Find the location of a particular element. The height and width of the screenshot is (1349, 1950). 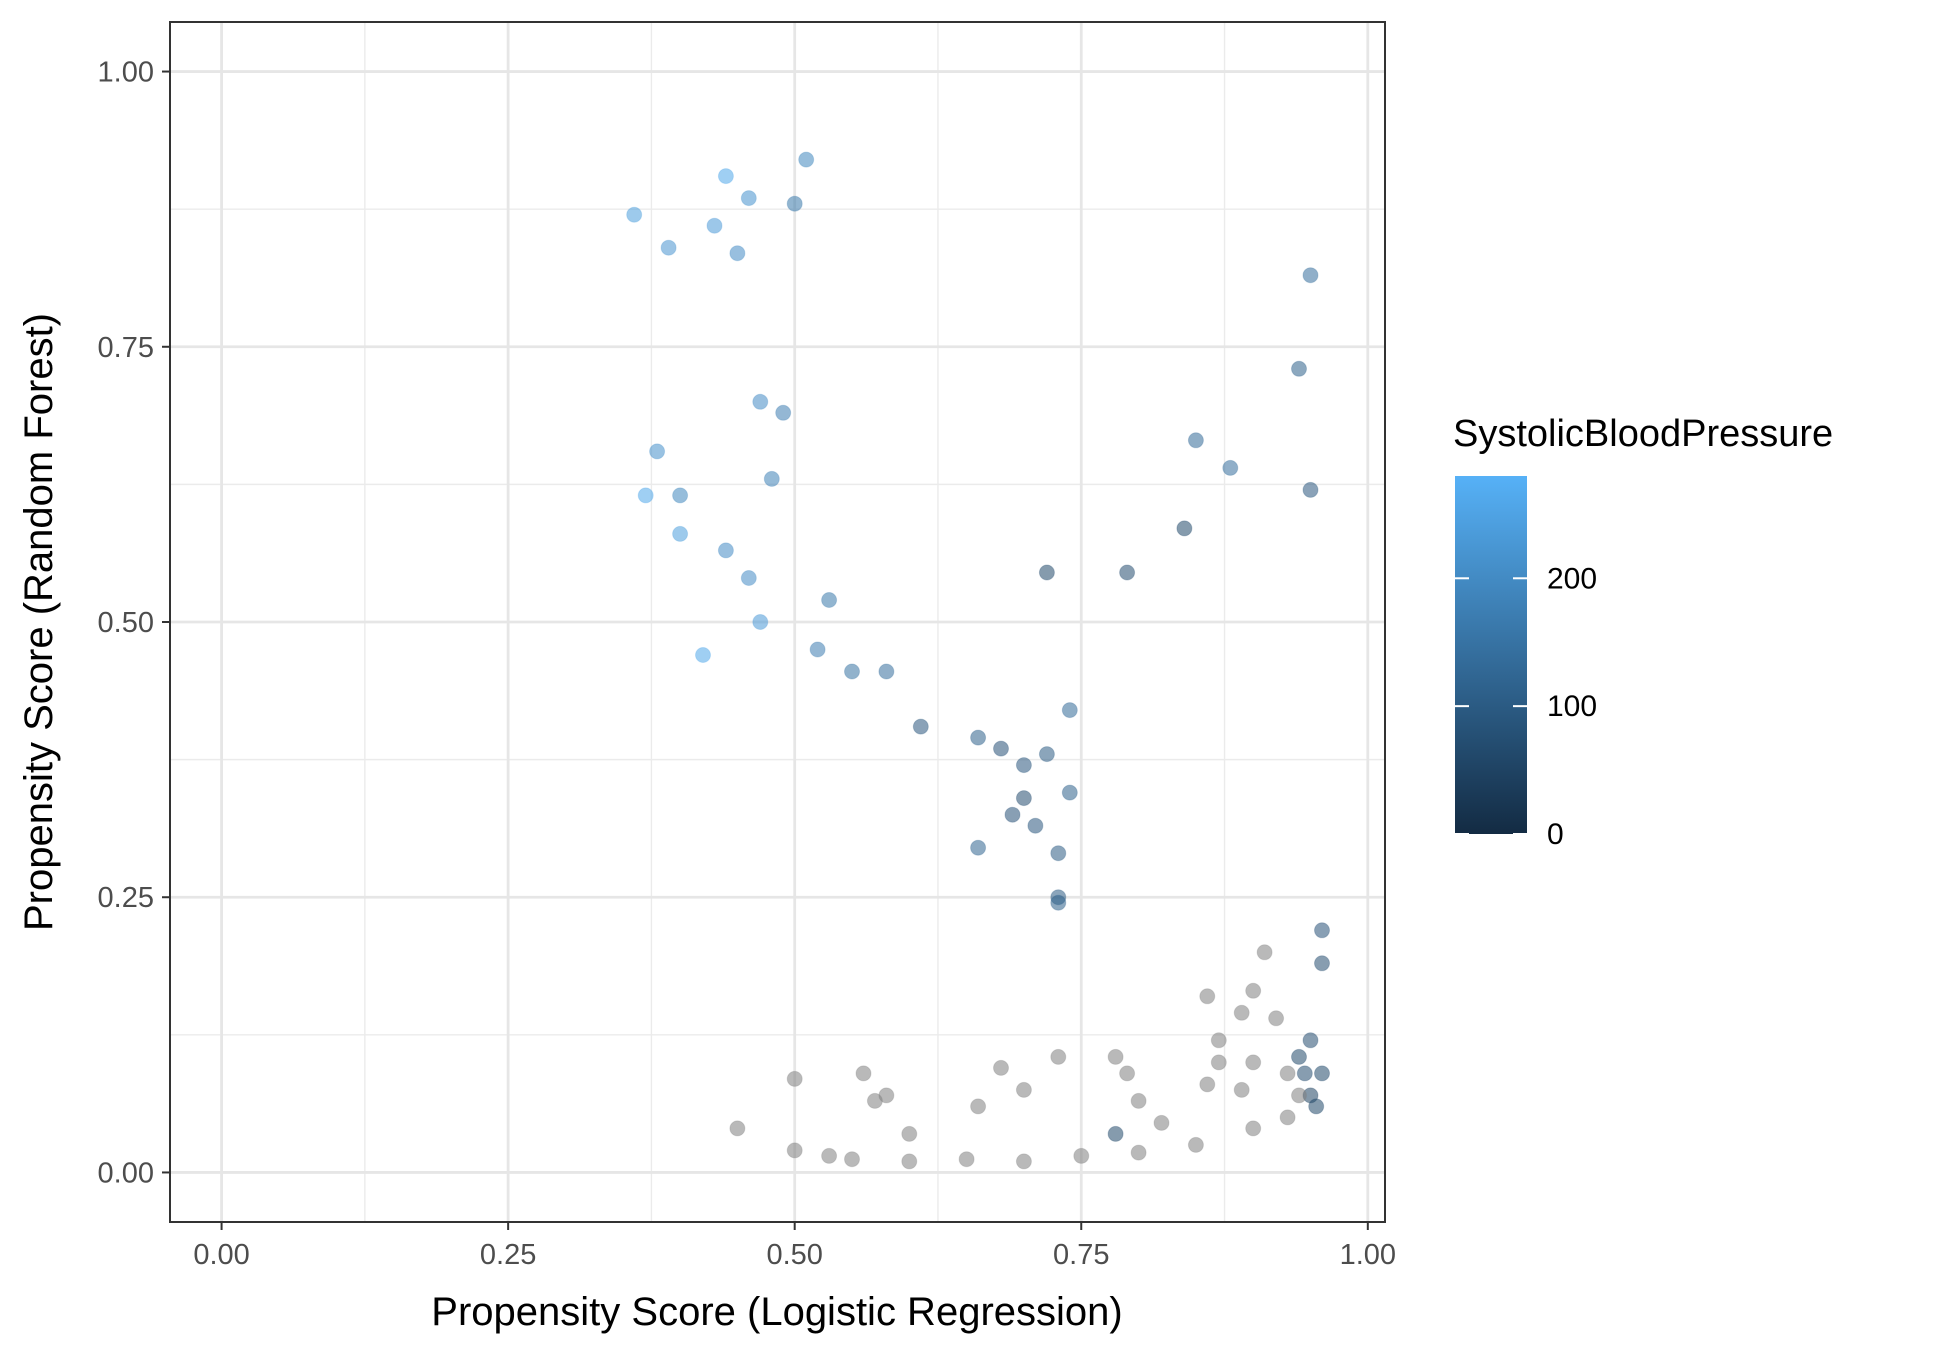

legend: SystolicBloodPressure 0 100 200 is located at coordinates (1643, 632).